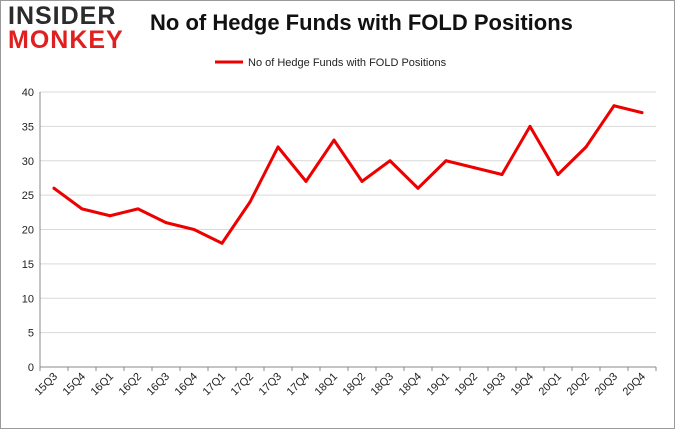  Describe the element at coordinates (215, 385) in the screenshot. I see `x-tick-label: 17Q1` at that location.